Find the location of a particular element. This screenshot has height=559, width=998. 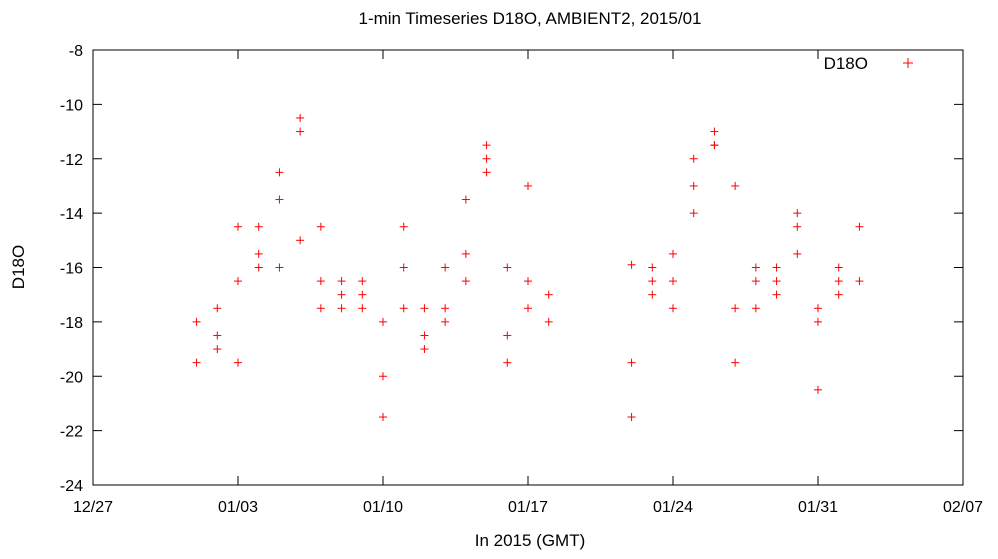

y-tick-label: -16 is located at coordinates (71, 269).